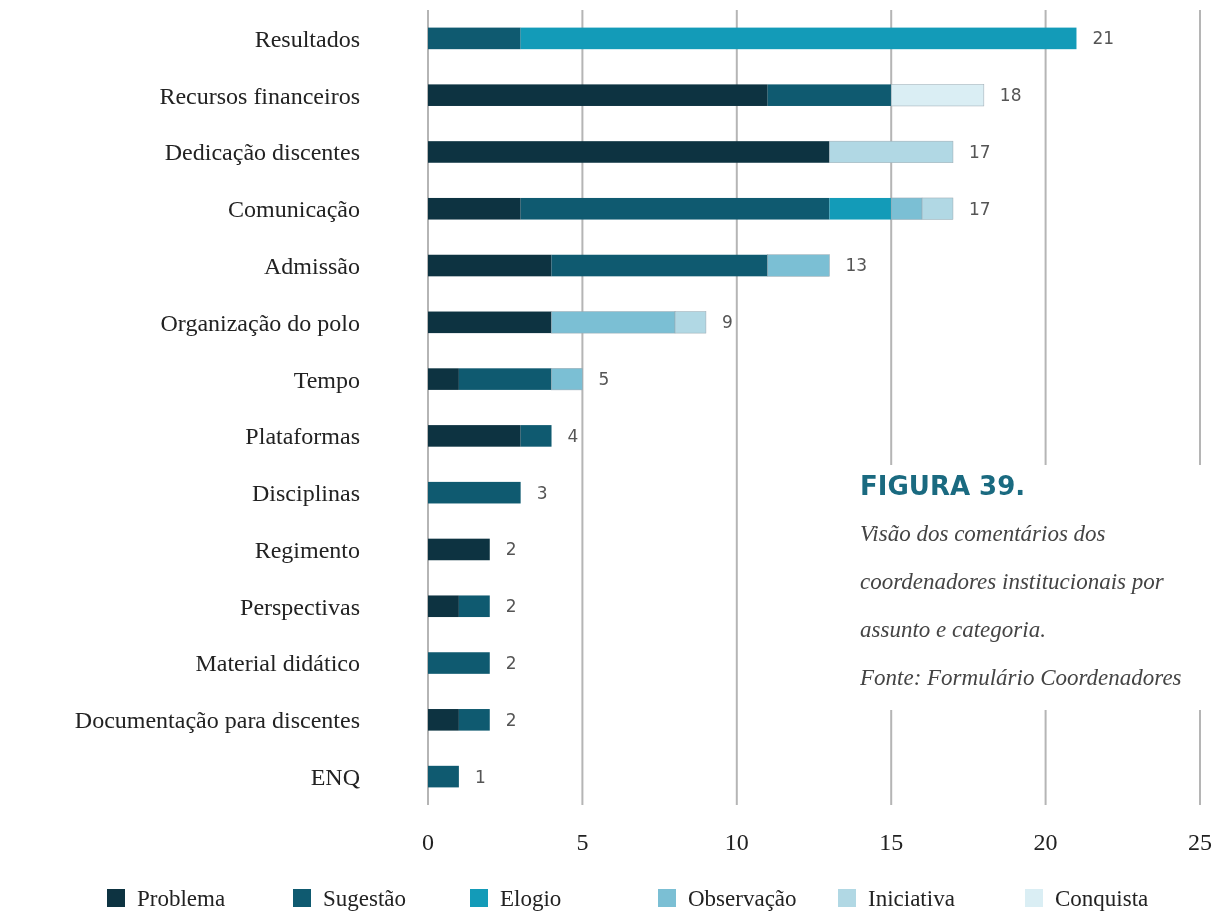 Image resolution: width=1229 pixels, height=912 pixels. Describe the element at coordinates (911, 899) in the screenshot. I see `legend-label: Iniciativa` at that location.